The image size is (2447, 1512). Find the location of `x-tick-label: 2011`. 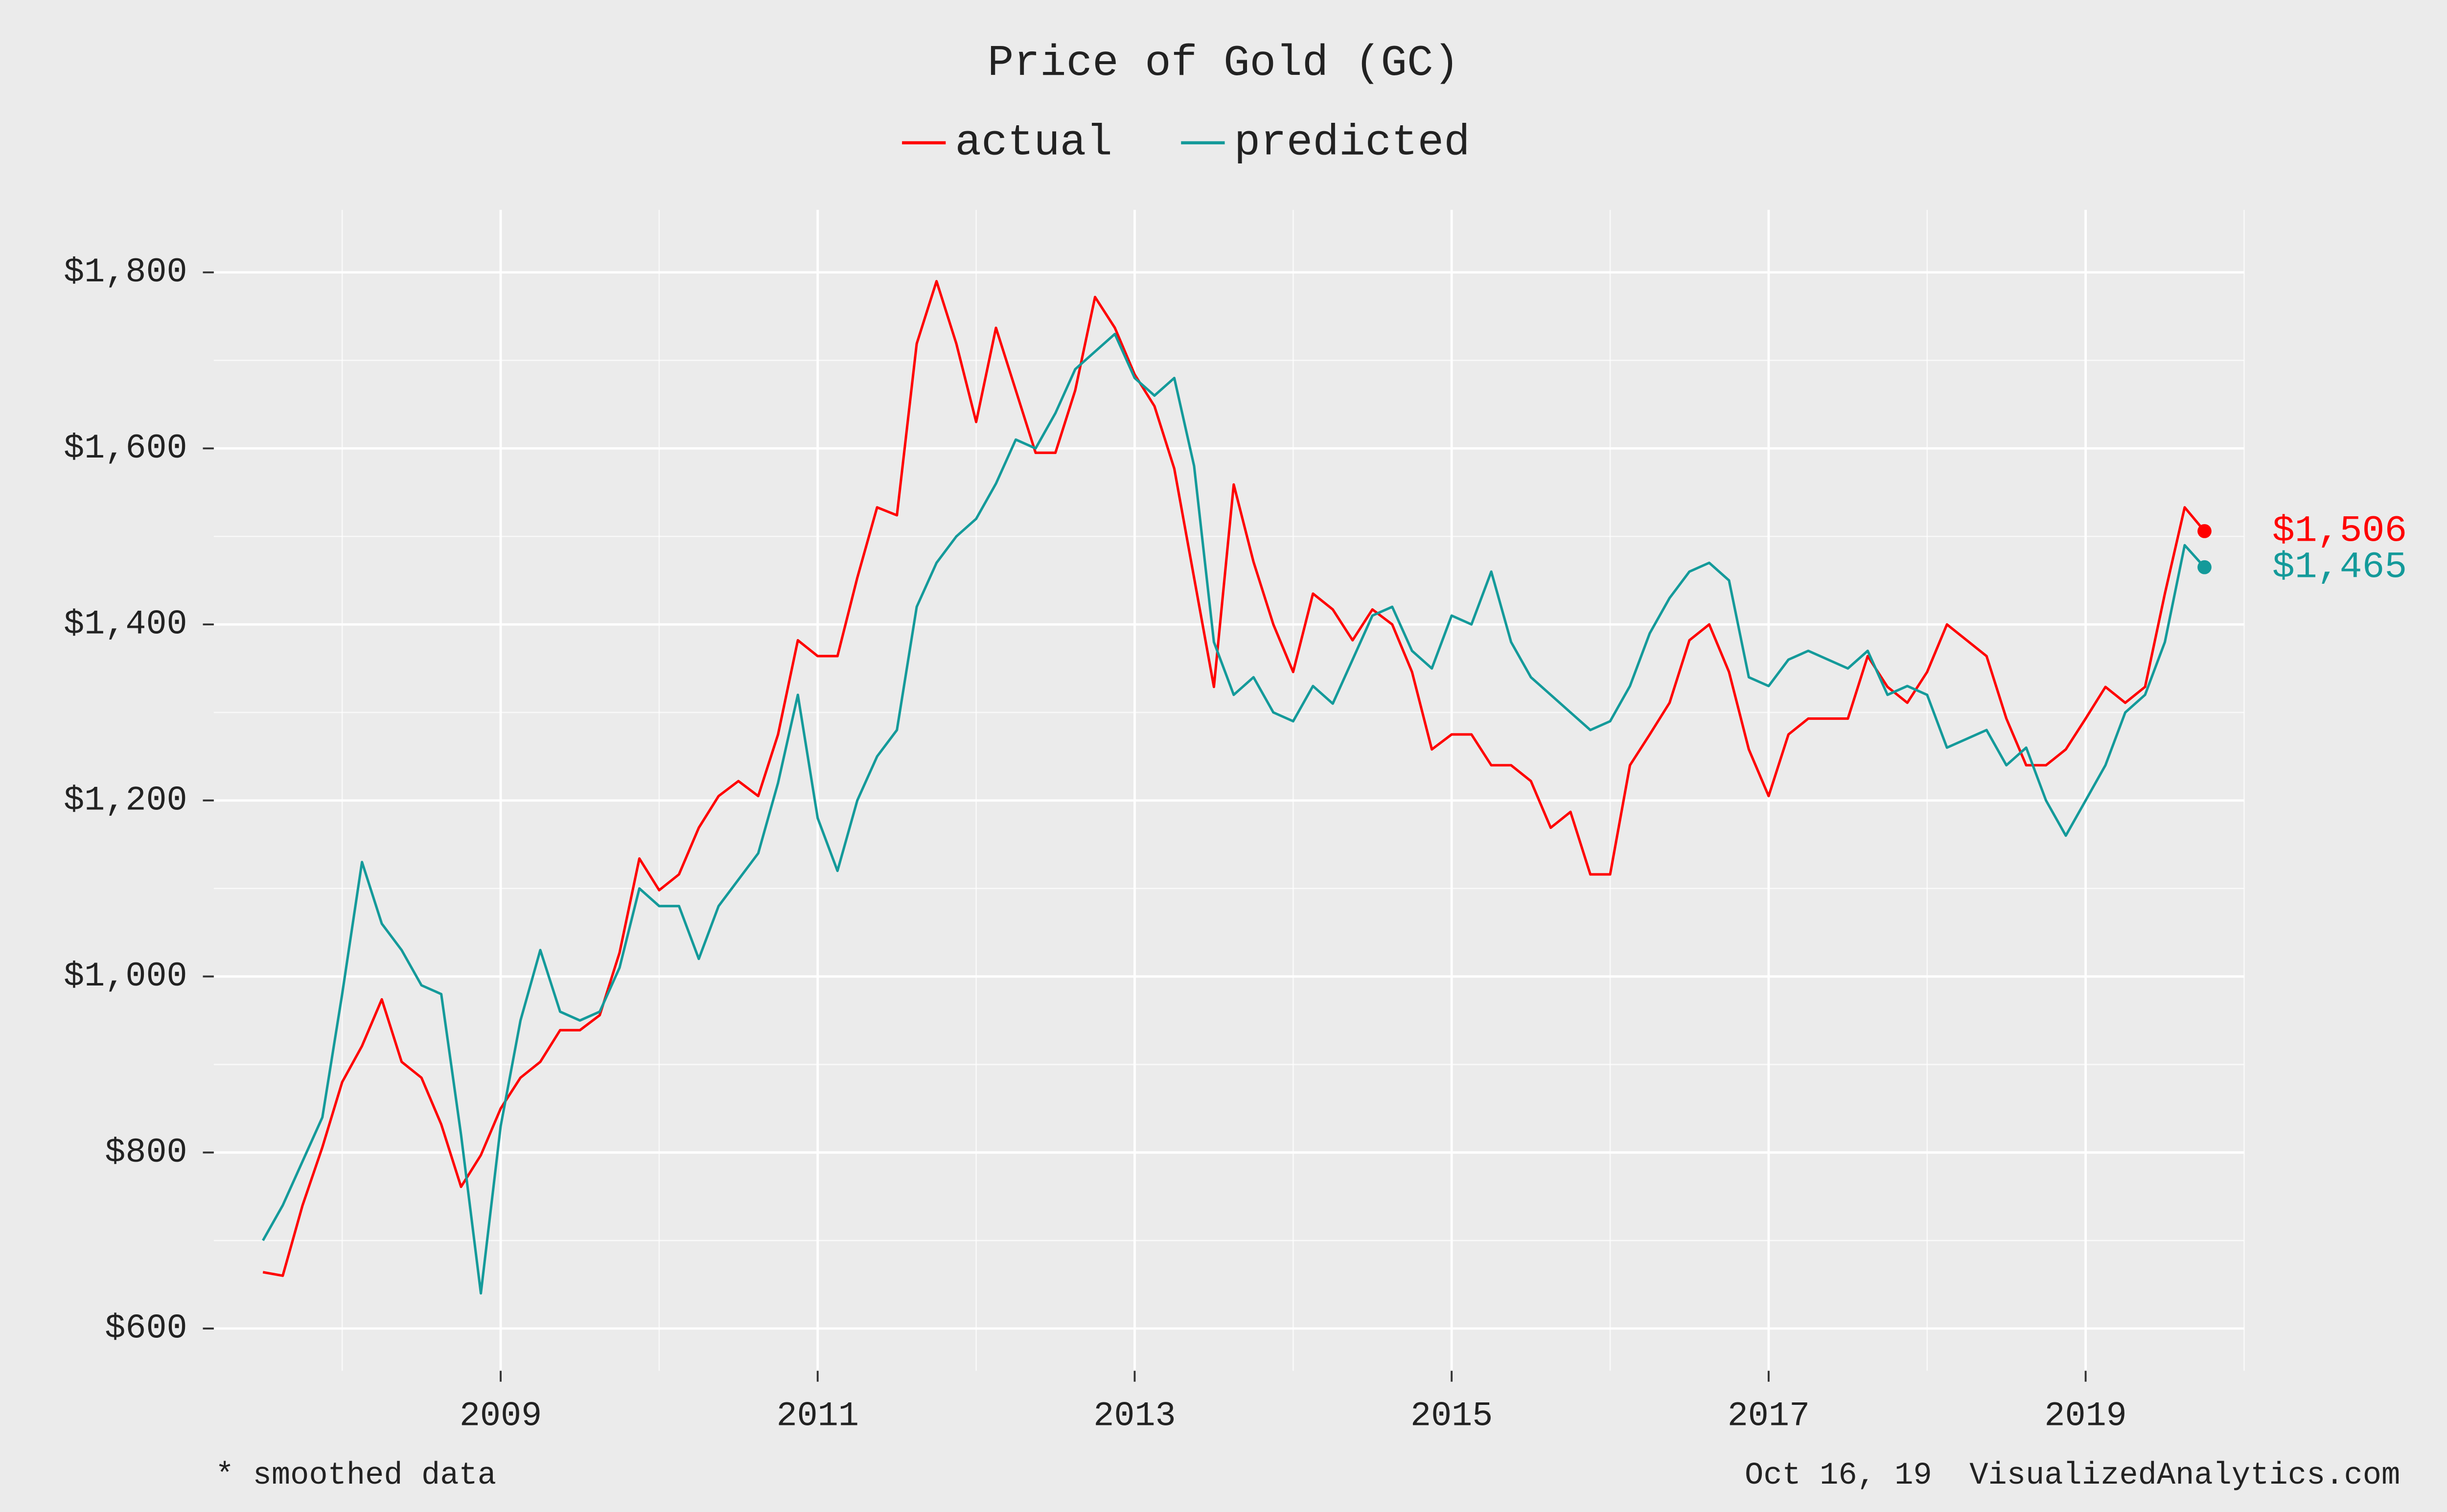

x-tick-label: 2011 is located at coordinates (818, 1416).